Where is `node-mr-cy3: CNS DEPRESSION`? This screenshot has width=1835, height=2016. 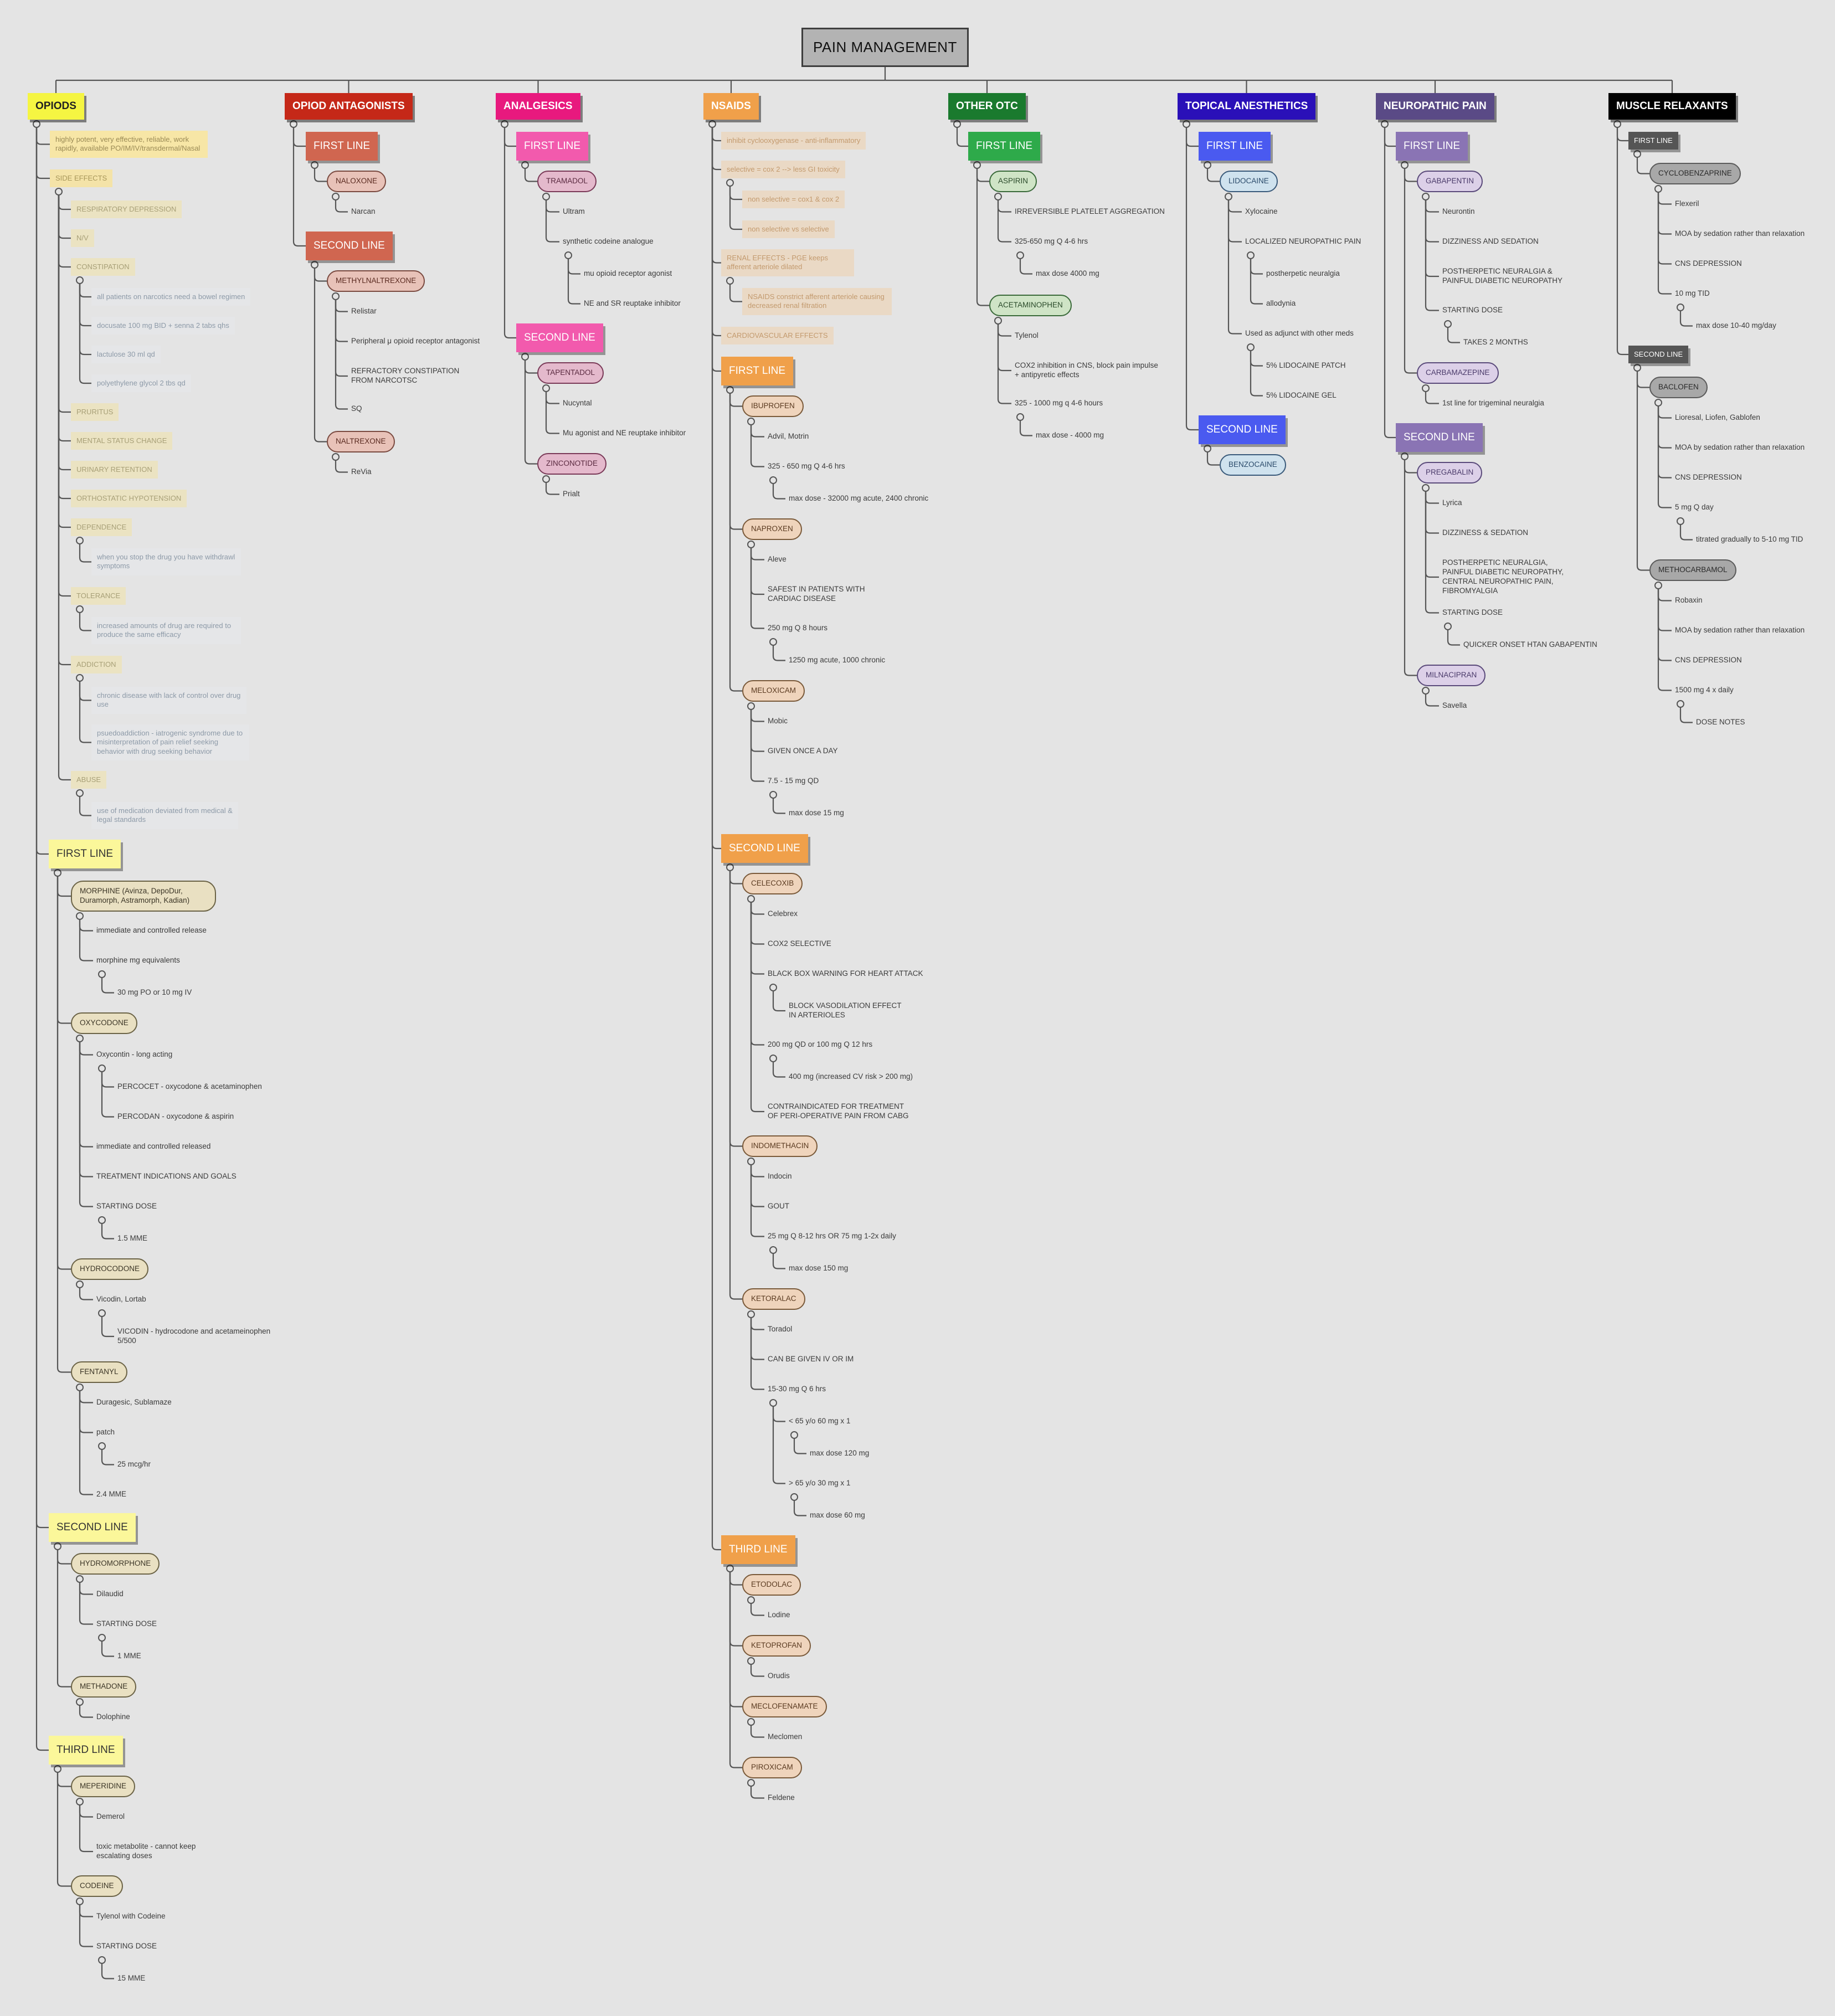
node-mr-cy3: CNS DEPRESSION is located at coordinates (1708, 264).